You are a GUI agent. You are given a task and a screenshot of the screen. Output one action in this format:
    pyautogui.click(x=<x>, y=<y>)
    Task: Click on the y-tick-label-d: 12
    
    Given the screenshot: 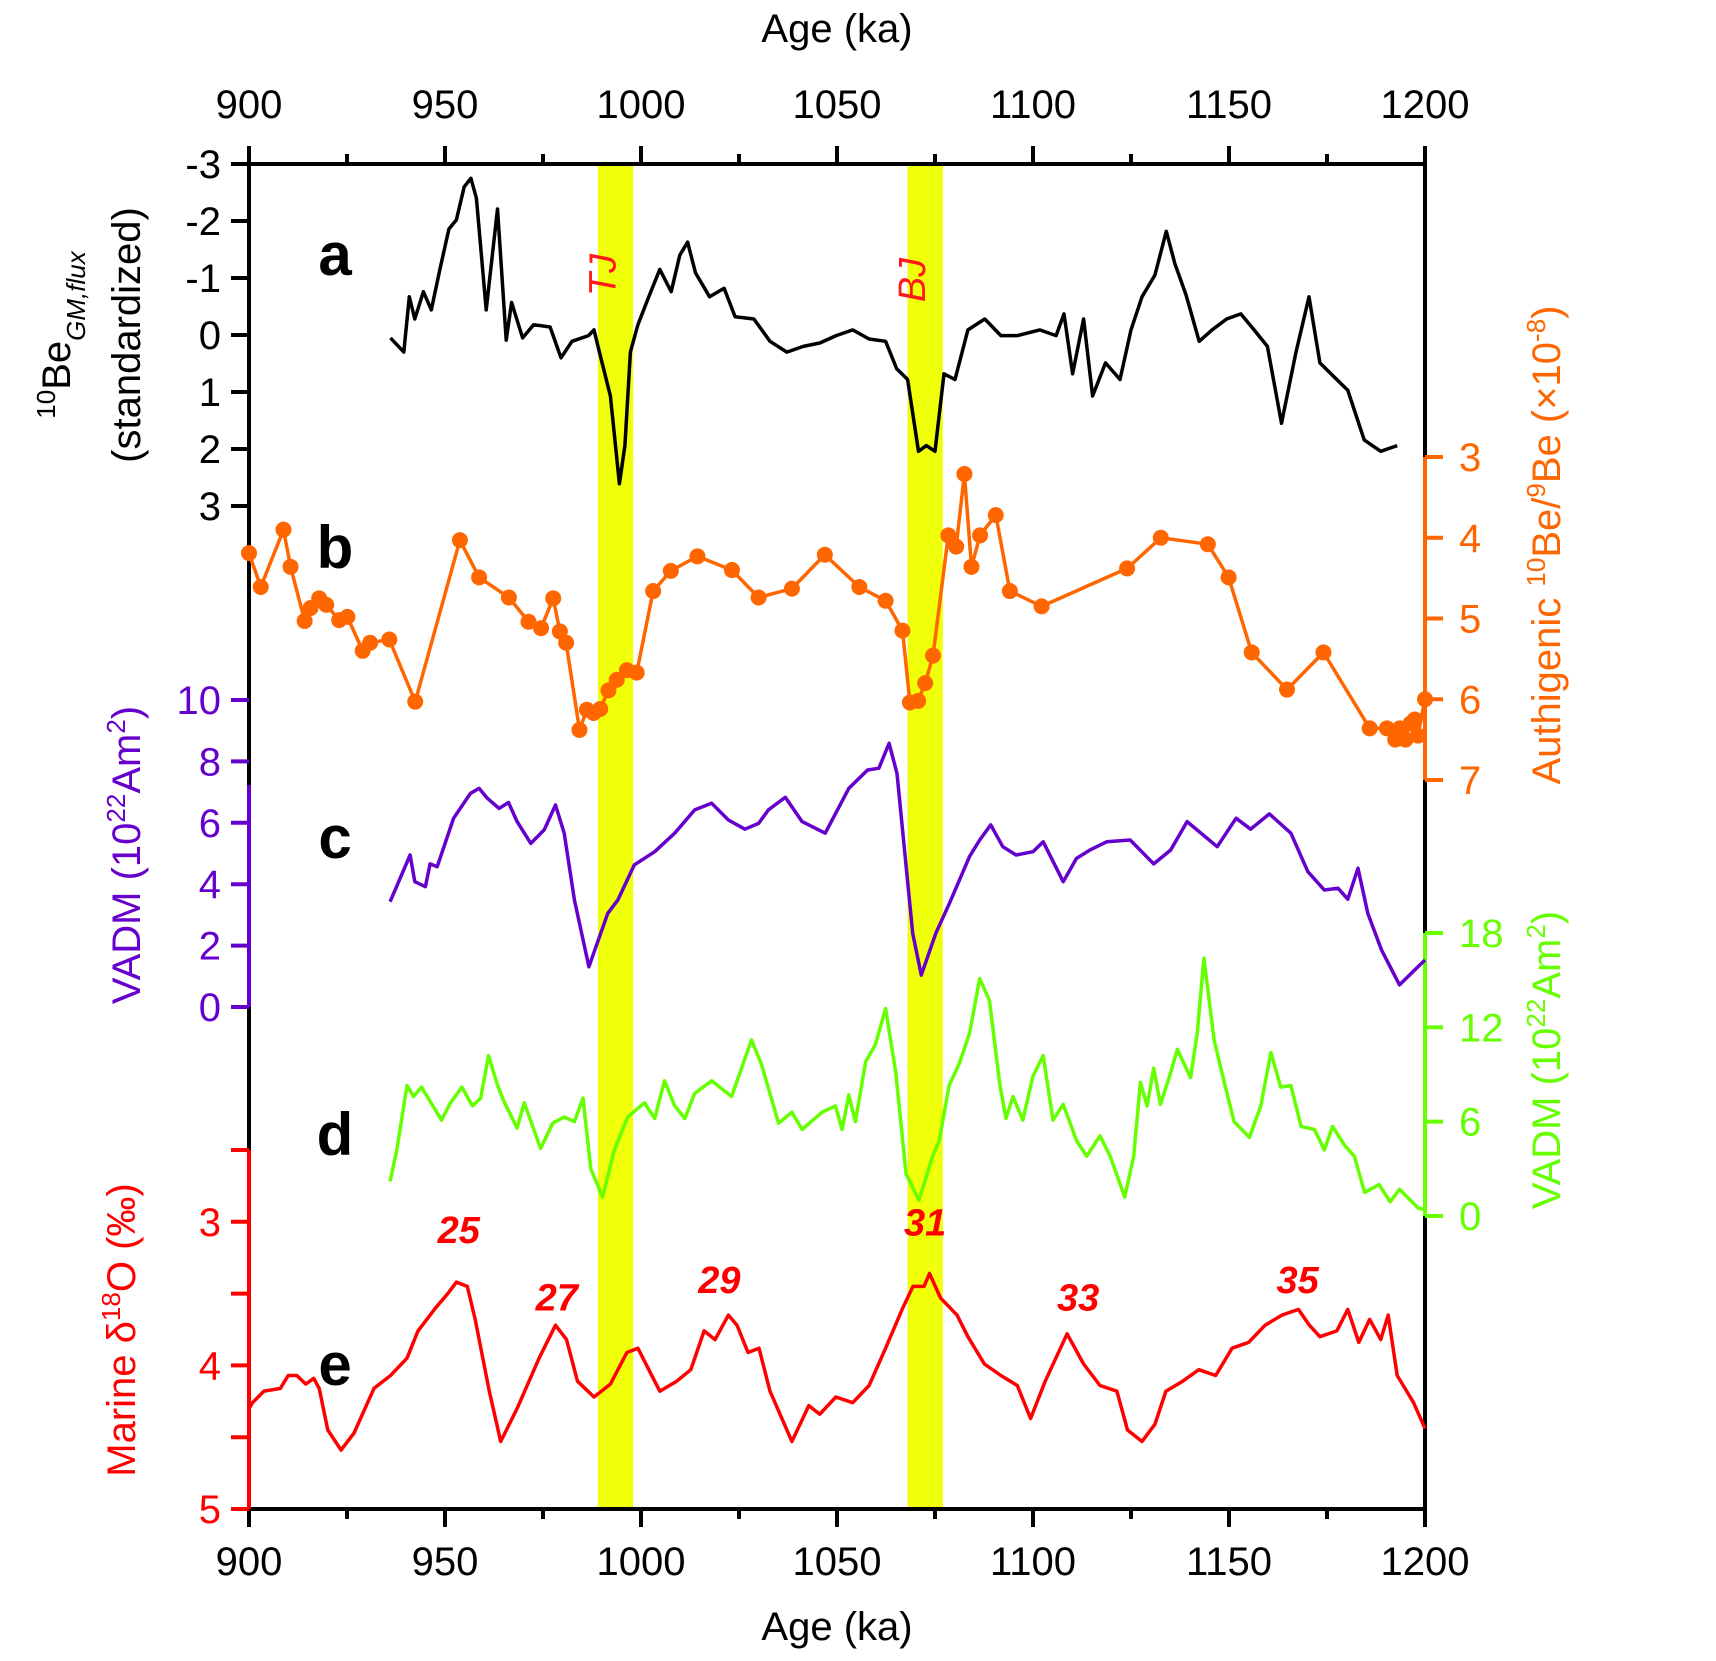 What is the action you would take?
    pyautogui.click(x=1481, y=1028)
    